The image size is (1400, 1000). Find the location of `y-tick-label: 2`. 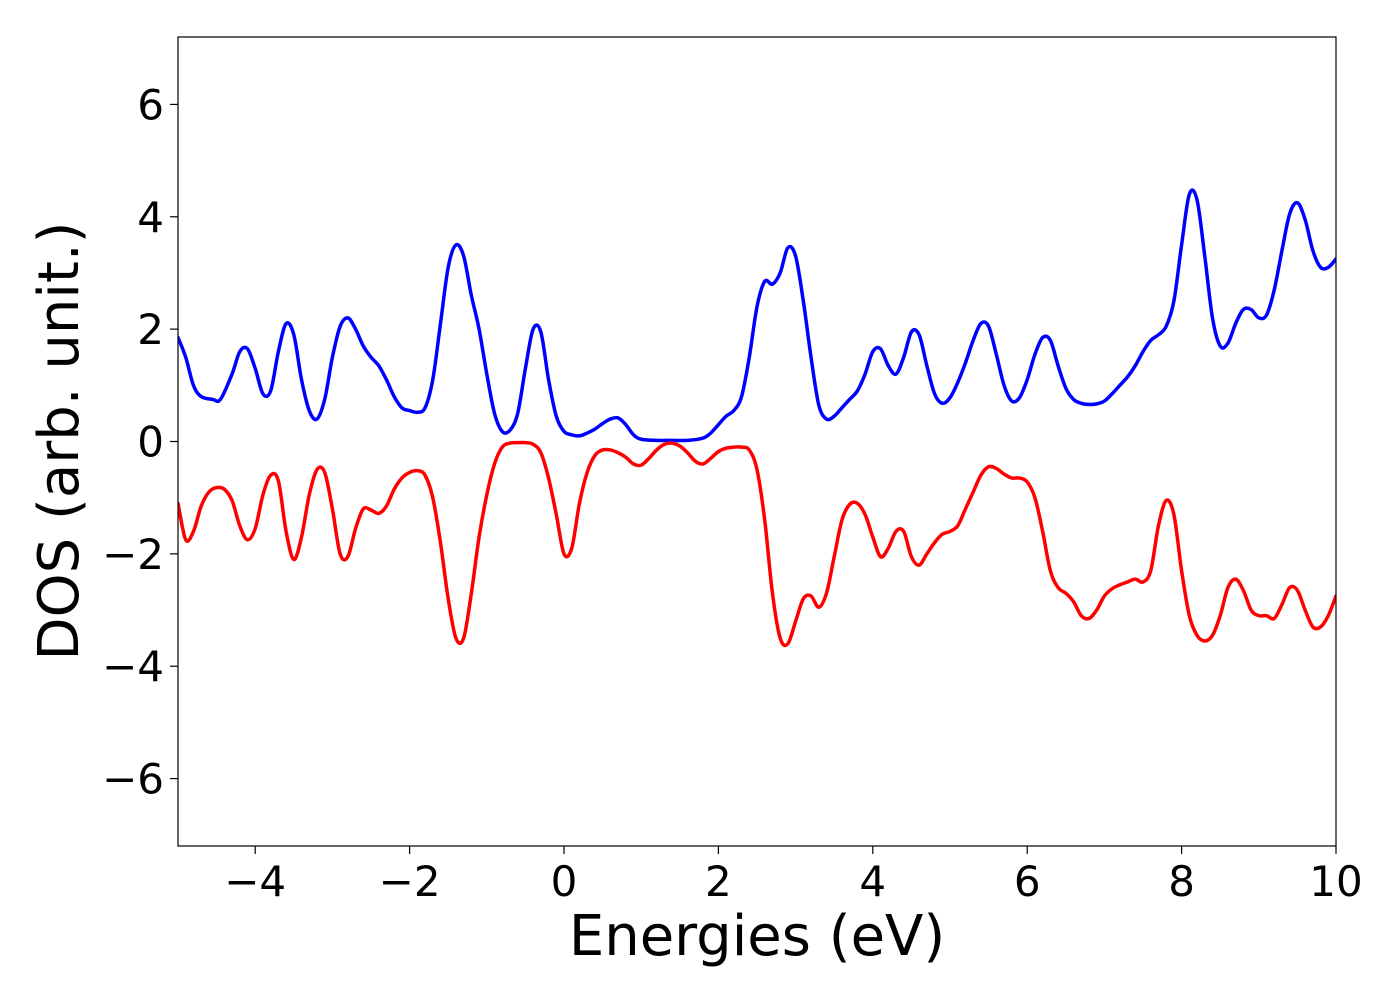

y-tick-label: 2 is located at coordinates (150, 329).